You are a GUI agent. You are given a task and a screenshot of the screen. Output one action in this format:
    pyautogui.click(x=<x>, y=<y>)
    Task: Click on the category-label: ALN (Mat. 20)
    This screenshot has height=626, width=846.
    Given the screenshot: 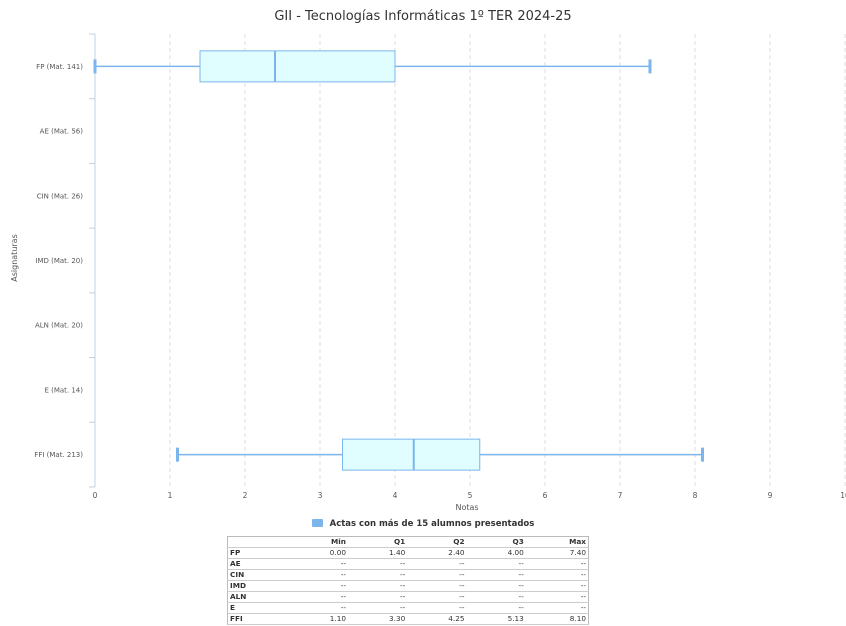 What is the action you would take?
    pyautogui.click(x=59, y=326)
    